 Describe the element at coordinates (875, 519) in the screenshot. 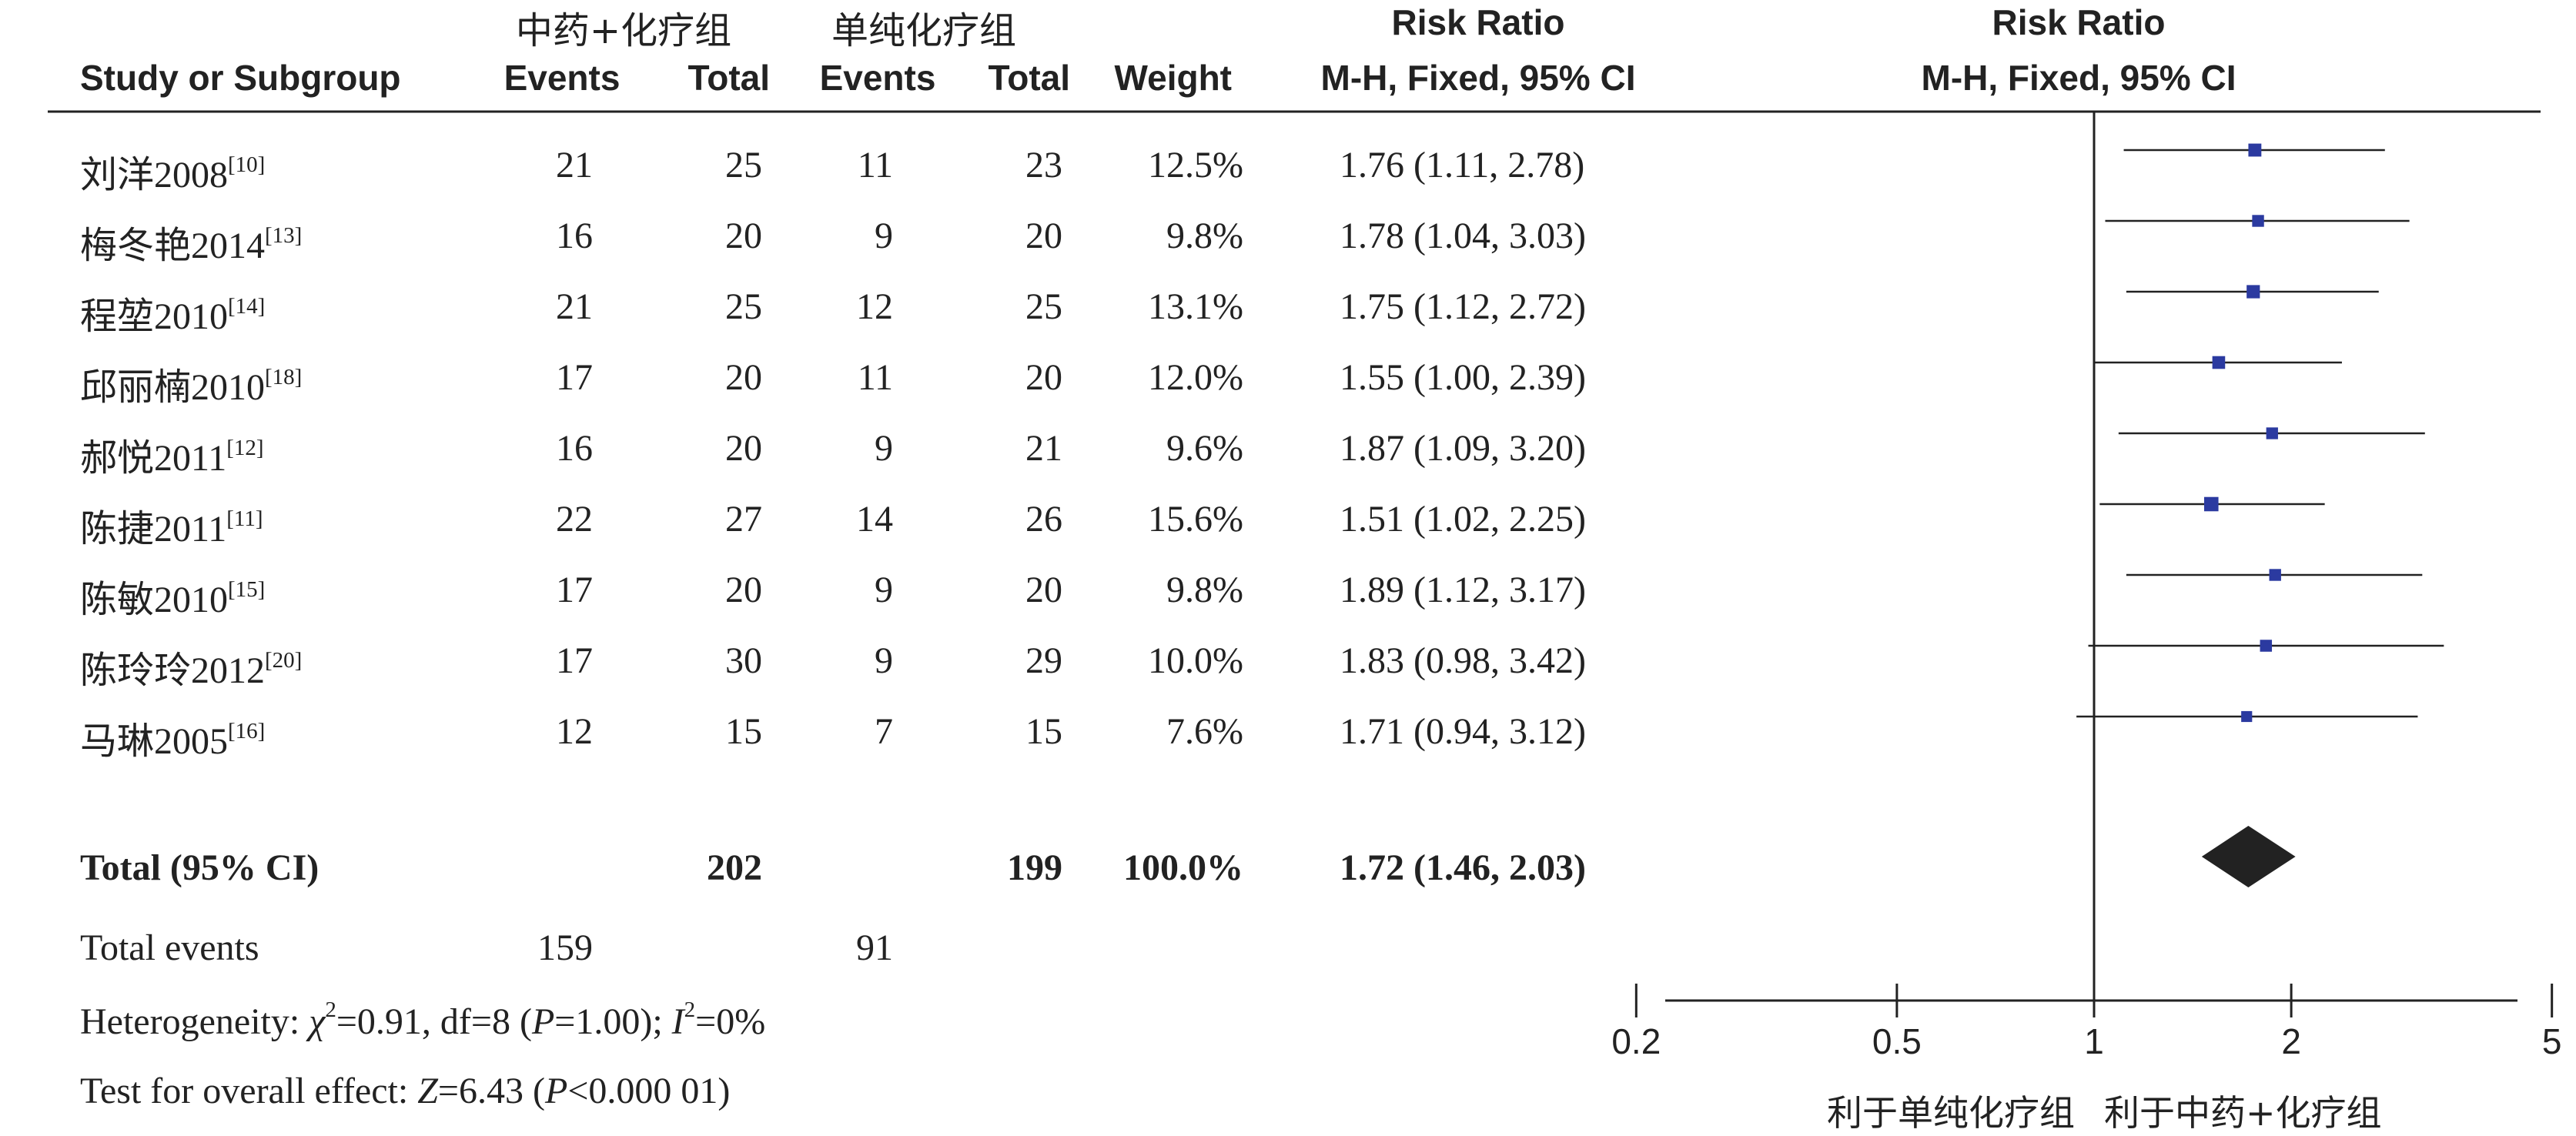

I see `events2-cell: 14` at that location.